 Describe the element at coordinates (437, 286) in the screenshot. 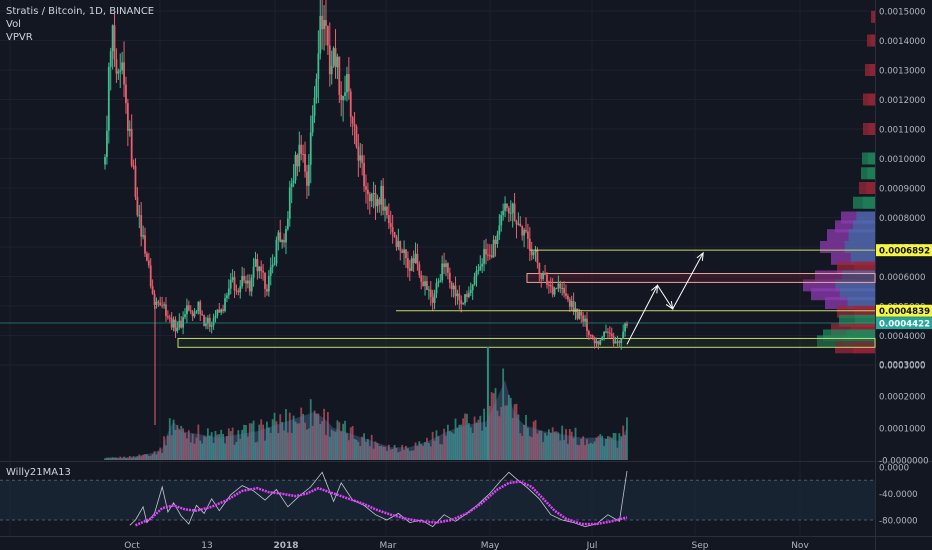

I see `horizontal-markers` at that location.